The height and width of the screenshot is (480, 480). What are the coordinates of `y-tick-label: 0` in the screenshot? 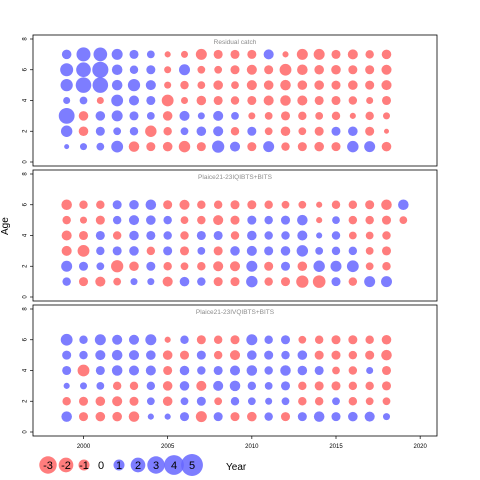 It's located at (26, 432).